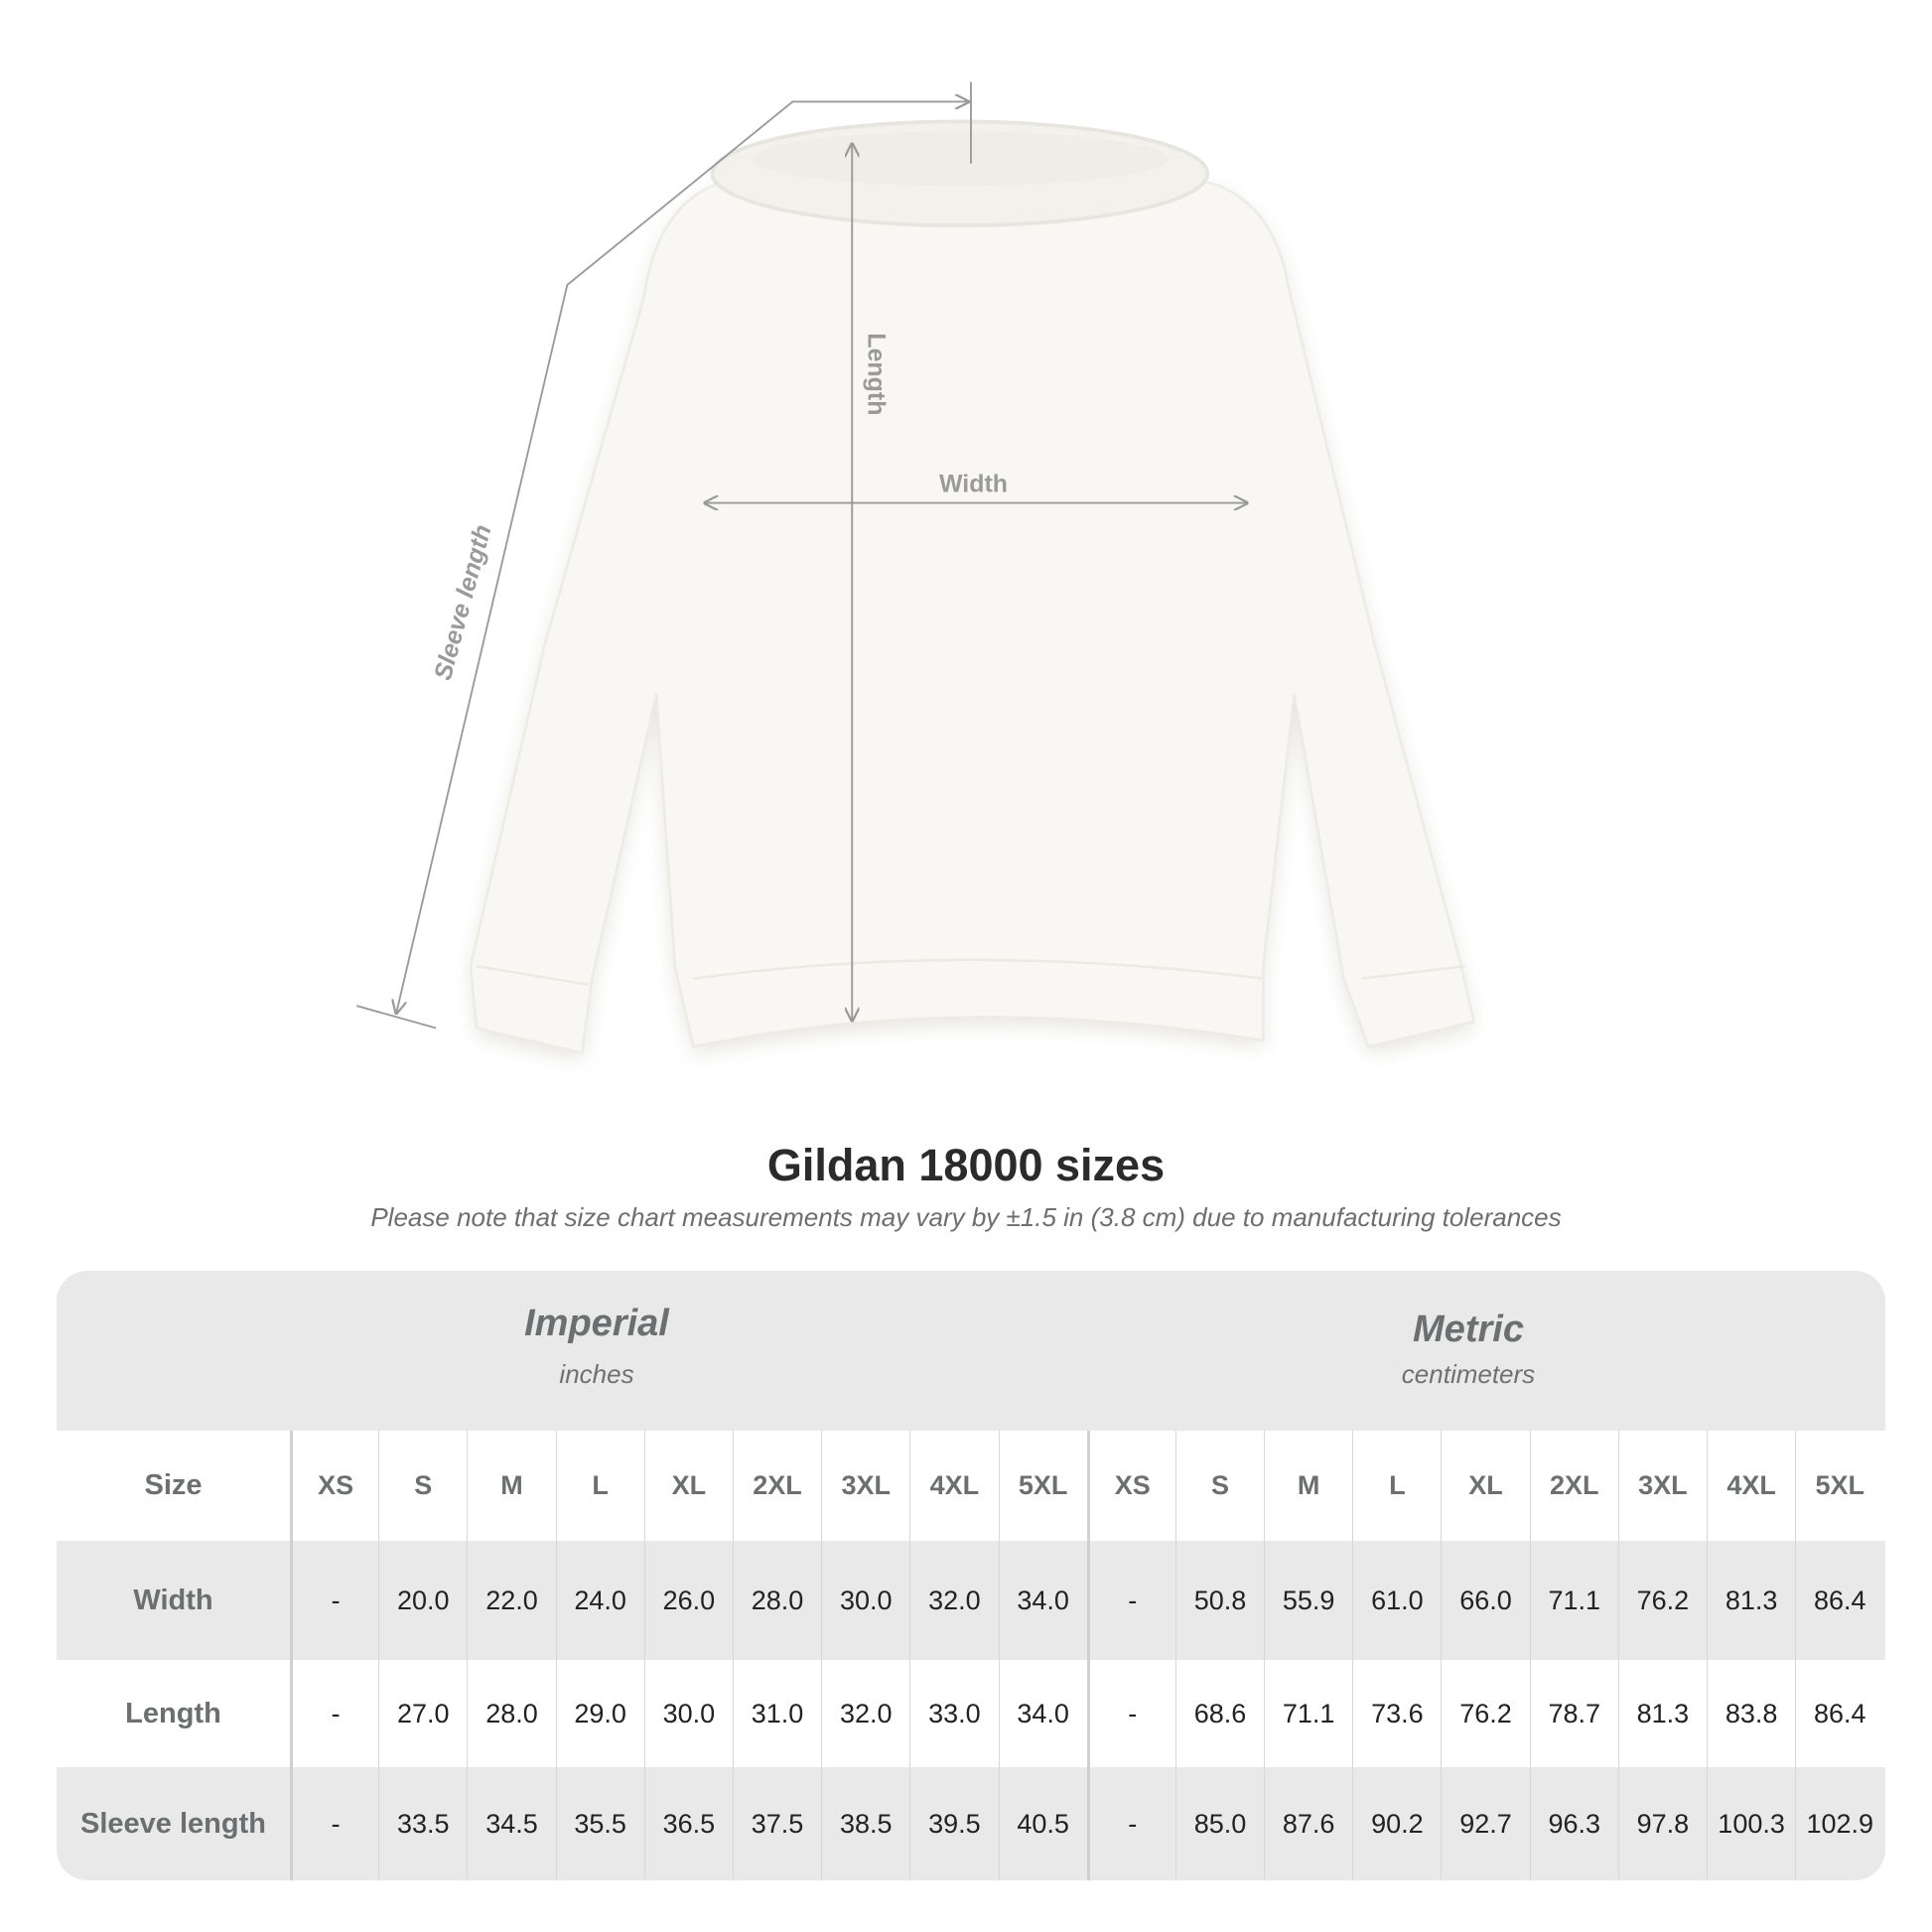  Describe the element at coordinates (954, 1823) in the screenshot. I see `table-cell: 39.5` at that location.